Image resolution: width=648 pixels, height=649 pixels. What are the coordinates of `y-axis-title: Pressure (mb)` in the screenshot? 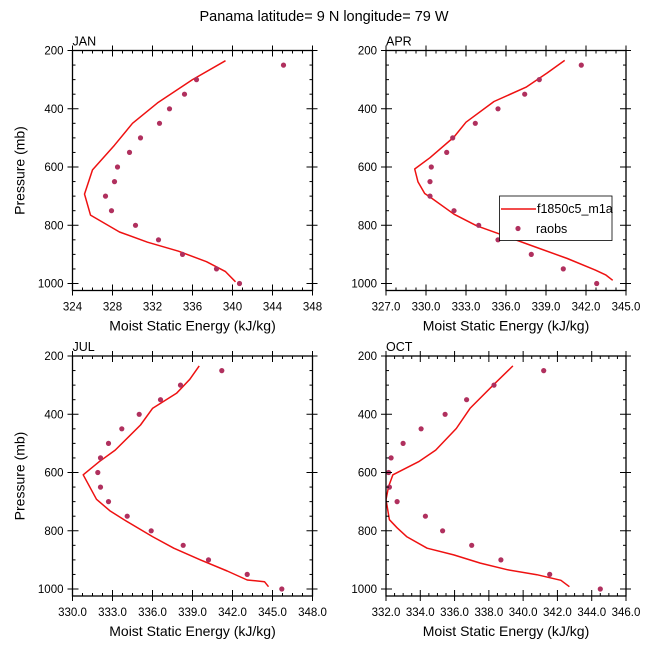 It's located at (20, 170).